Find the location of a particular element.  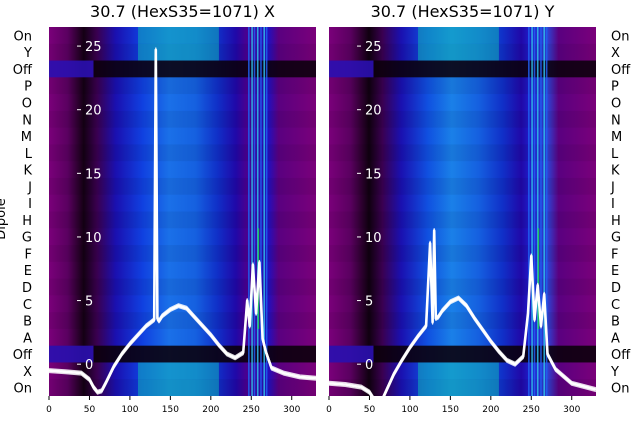

category-label-left: H is located at coordinates (27, 221).